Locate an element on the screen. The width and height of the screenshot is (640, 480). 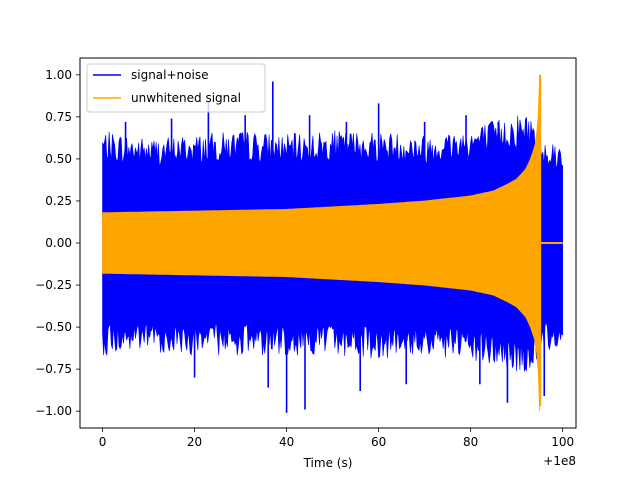
series-unwhitened-signal-extras is located at coordinates (551, 240).